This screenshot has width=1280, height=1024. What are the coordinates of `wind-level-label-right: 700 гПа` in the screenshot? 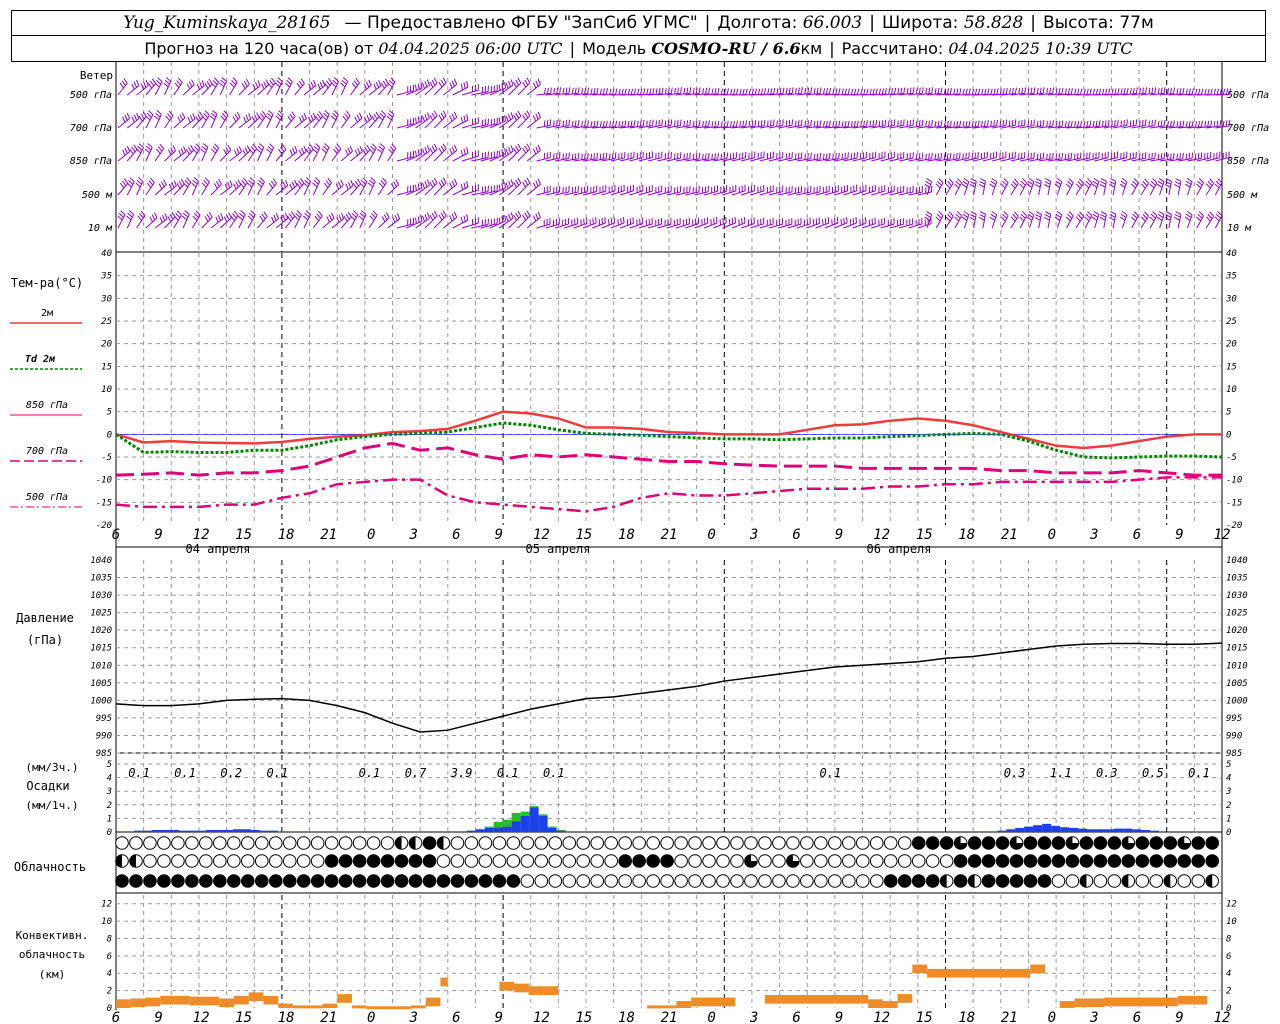 It's located at (1248, 128).